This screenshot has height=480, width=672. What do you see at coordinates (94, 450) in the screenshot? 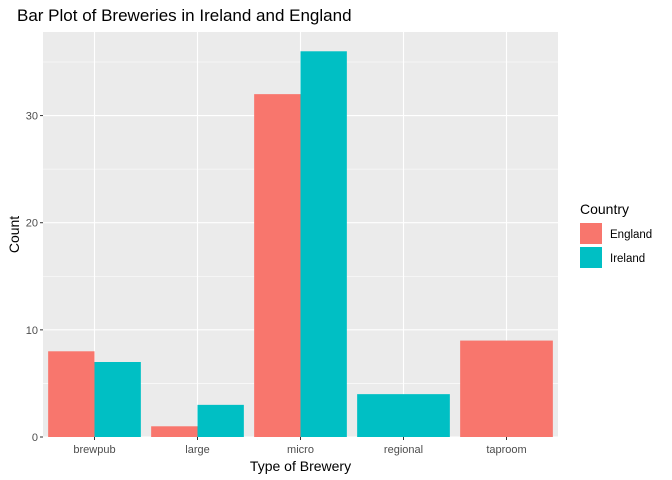
I see `x-tick-label-brewpub: brewpub` at bounding box center [94, 450].